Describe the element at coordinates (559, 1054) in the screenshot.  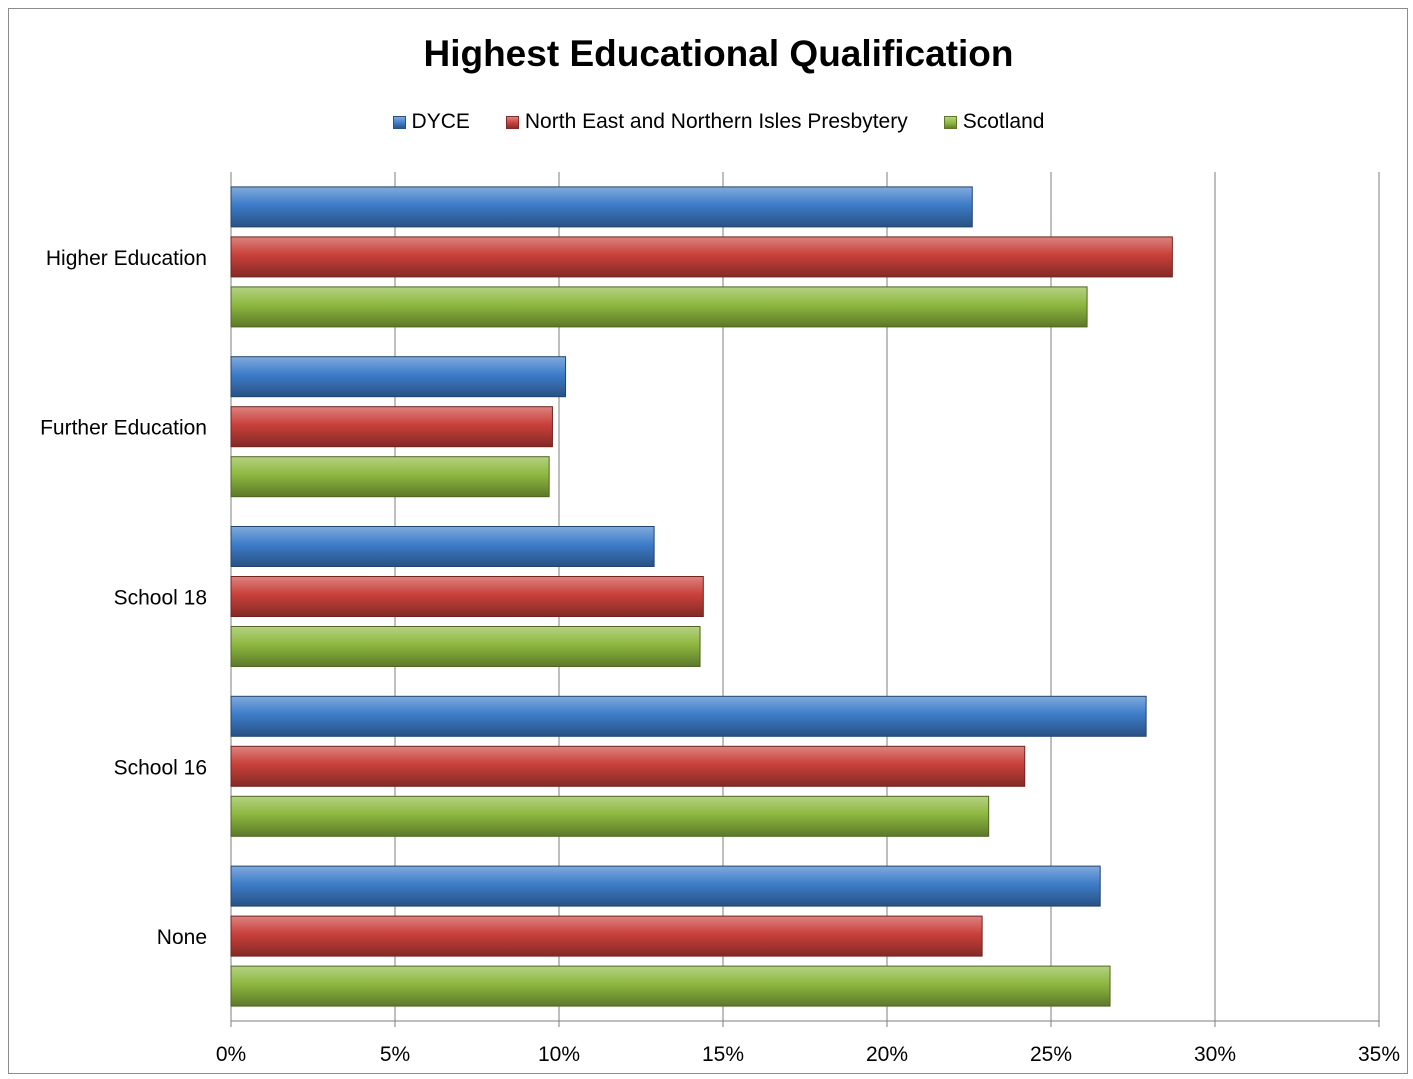
I see `x-tick-label: 10%` at that location.